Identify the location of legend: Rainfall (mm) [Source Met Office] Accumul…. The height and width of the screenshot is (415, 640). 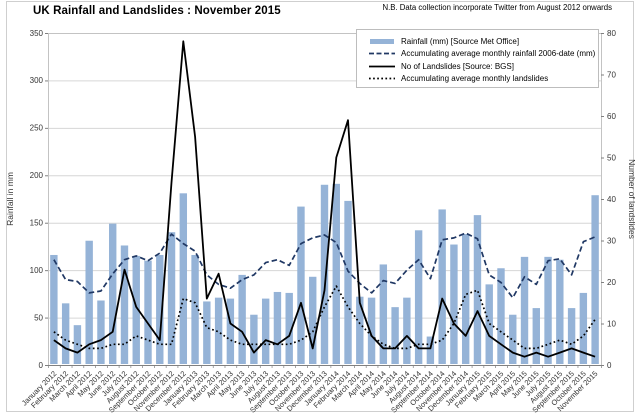
(477, 58).